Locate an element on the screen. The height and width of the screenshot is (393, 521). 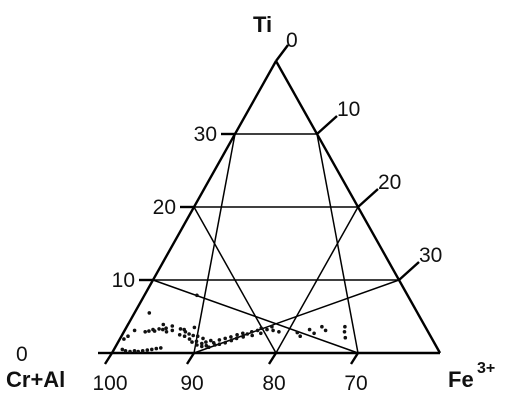
apex-label-fe-superscript: 3+ is located at coordinates (486, 368).